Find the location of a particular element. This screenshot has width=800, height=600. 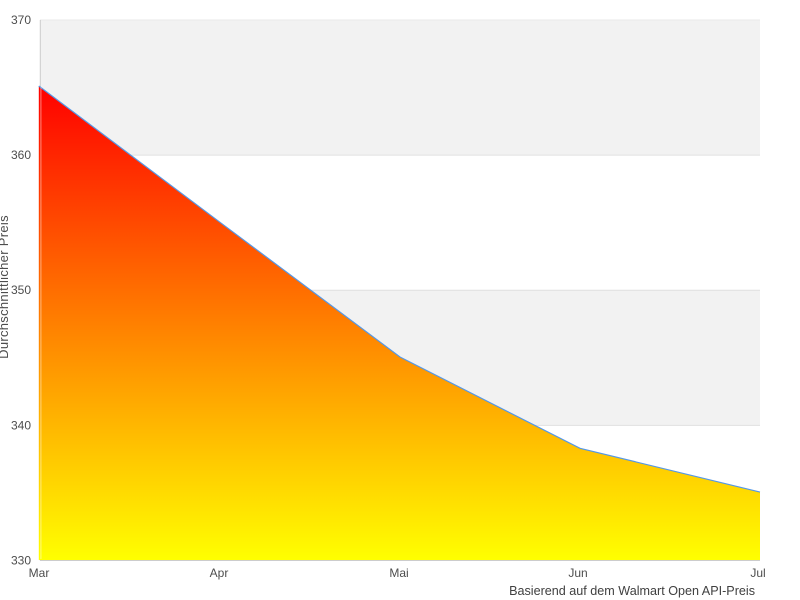

svg-text:Basierend auf dem Walmart Open: Basierend auf dem Walmart Open API-Preis is located at coordinates (632, 591).